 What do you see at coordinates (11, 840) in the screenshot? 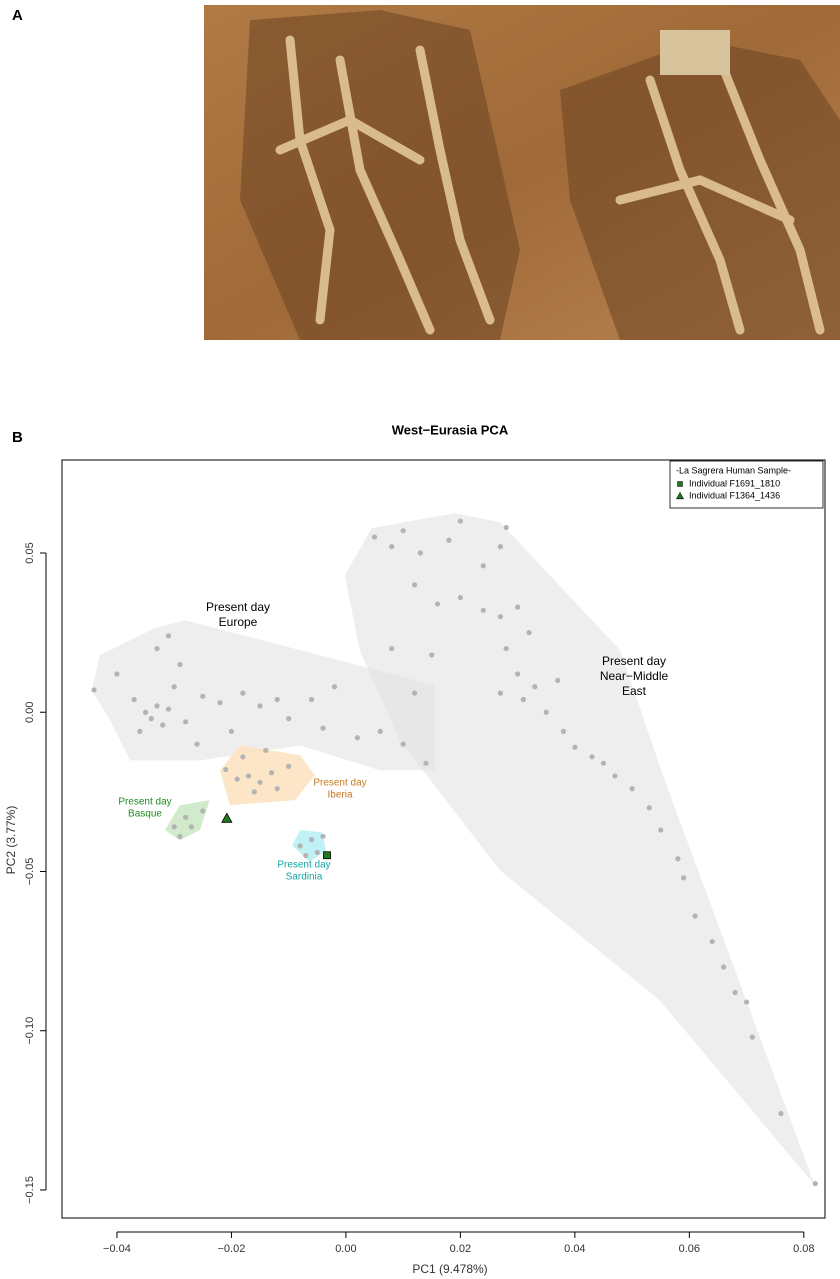
I see `y-axis-label: PC2 (3.77%)` at bounding box center [11, 840].